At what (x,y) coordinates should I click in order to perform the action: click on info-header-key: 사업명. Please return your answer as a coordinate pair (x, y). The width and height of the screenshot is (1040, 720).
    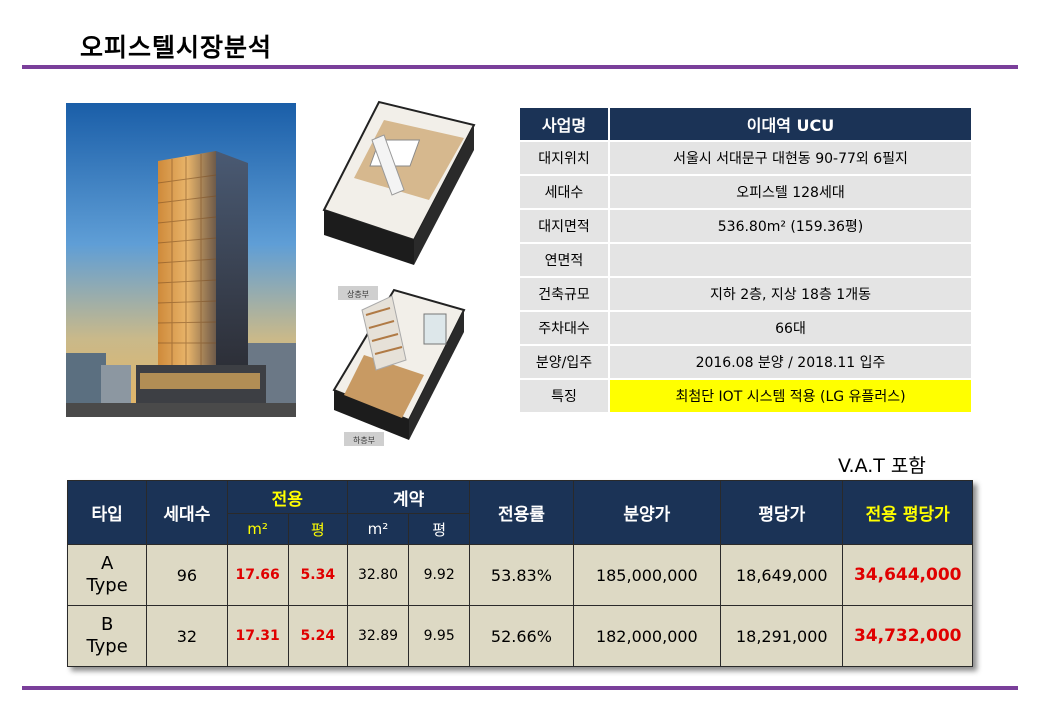
    Looking at the image, I should click on (565, 124).